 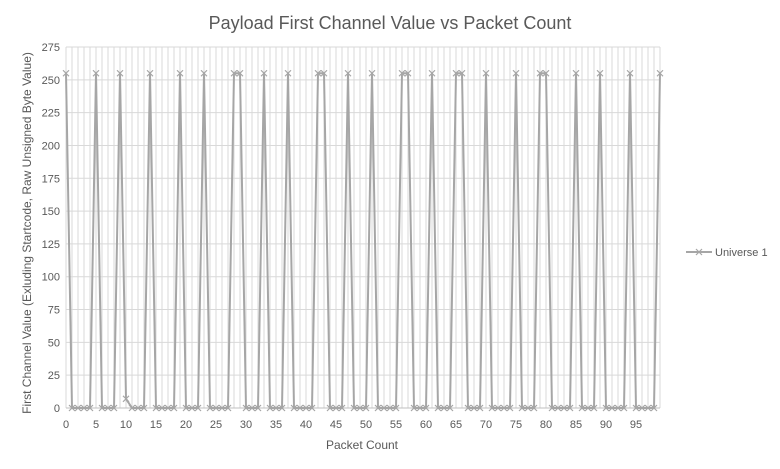 What do you see at coordinates (486, 425) in the screenshot?
I see `x-tick-label: 70` at bounding box center [486, 425].